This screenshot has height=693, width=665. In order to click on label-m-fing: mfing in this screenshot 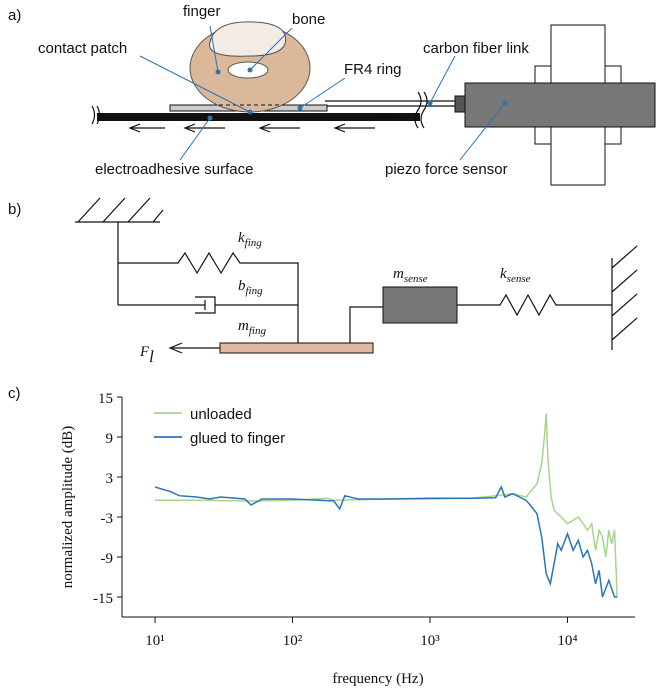, I will do `click(252, 327)`.